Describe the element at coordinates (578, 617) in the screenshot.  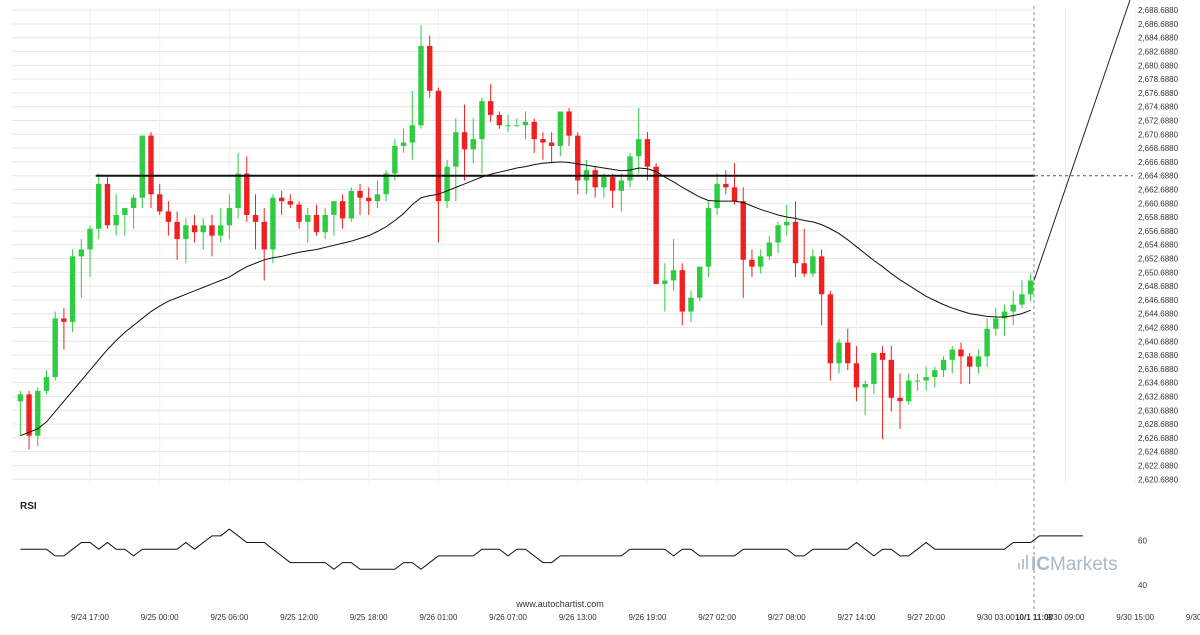
I see `time-tick-label: 9/26 13:00` at that location.